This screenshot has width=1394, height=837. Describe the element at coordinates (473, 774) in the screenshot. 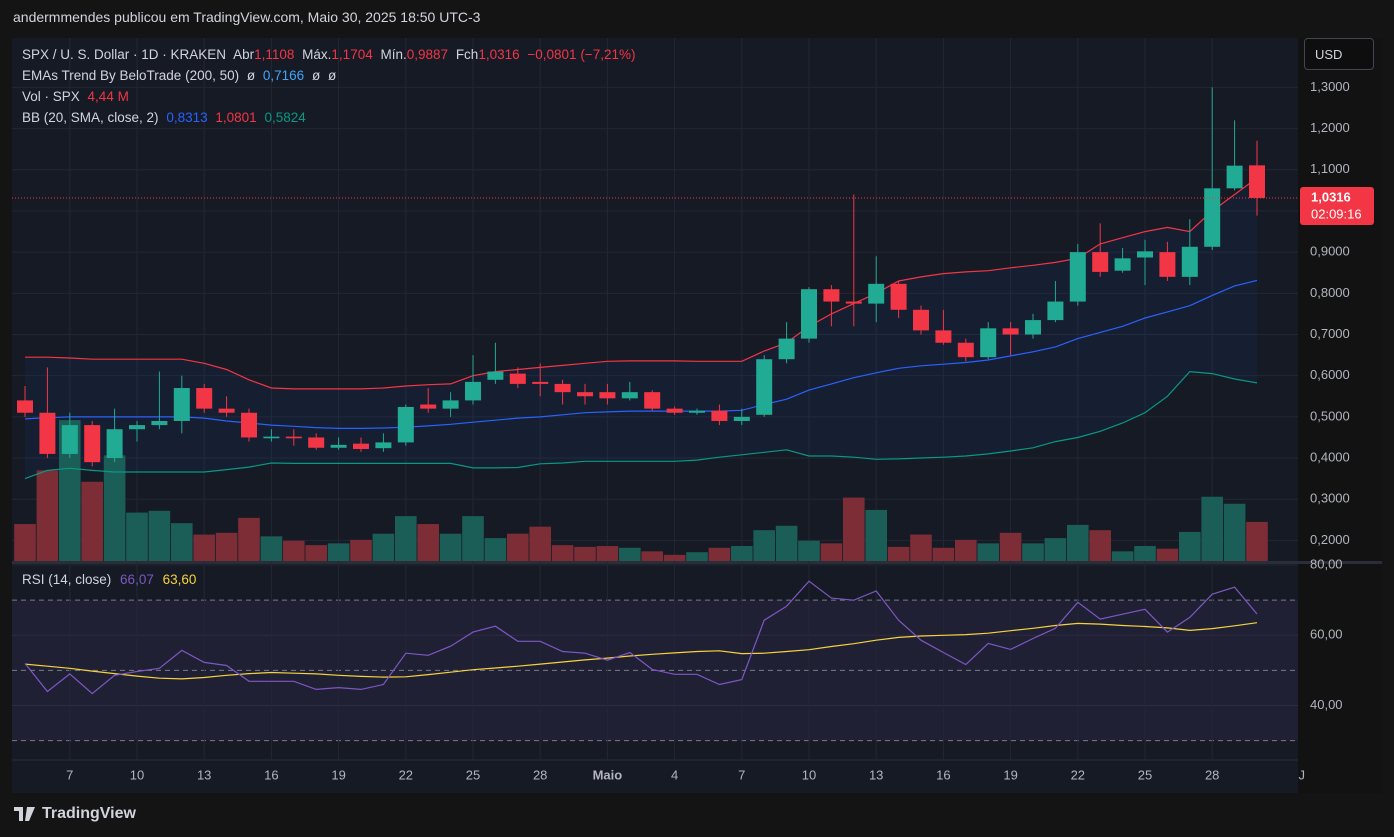

I see `x-tick-label: 25` at that location.